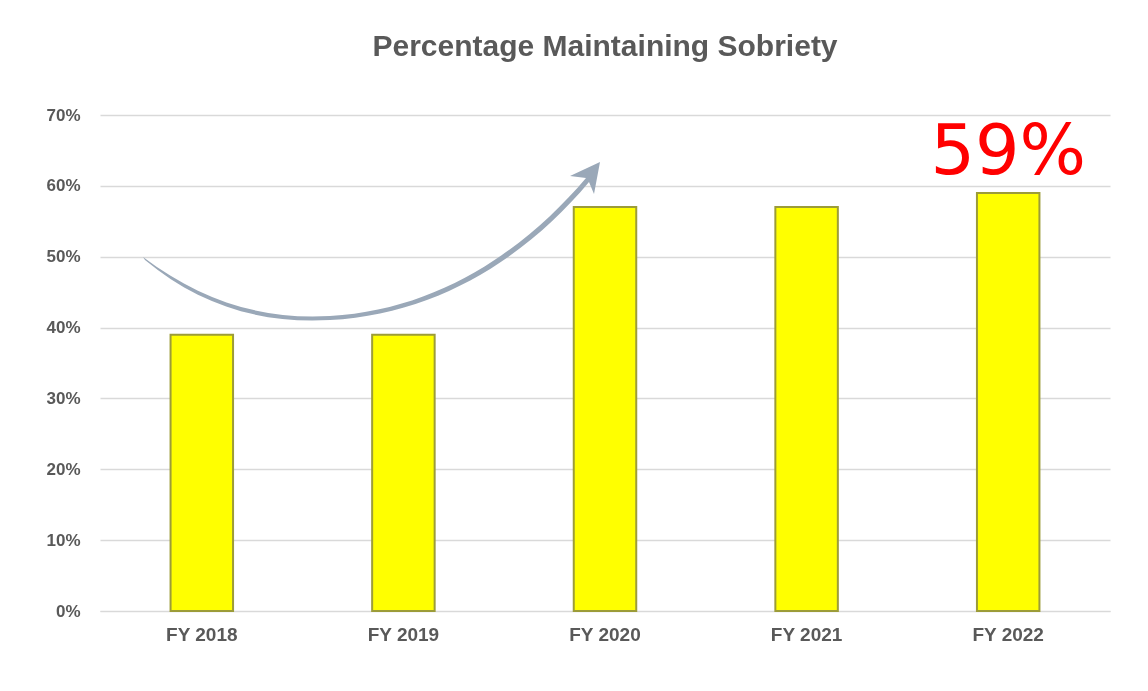  I want to click on x-tick-label: FY 2018, so click(202, 634).